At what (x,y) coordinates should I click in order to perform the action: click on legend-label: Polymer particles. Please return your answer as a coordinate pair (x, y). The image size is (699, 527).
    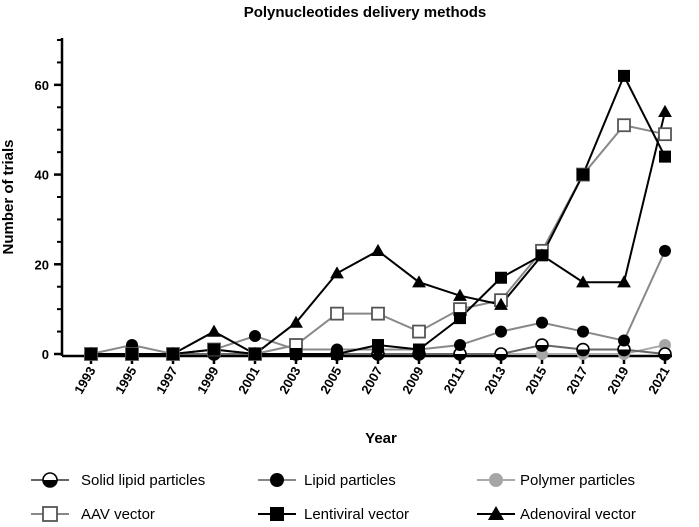
    Looking at the image, I should click on (577, 480).